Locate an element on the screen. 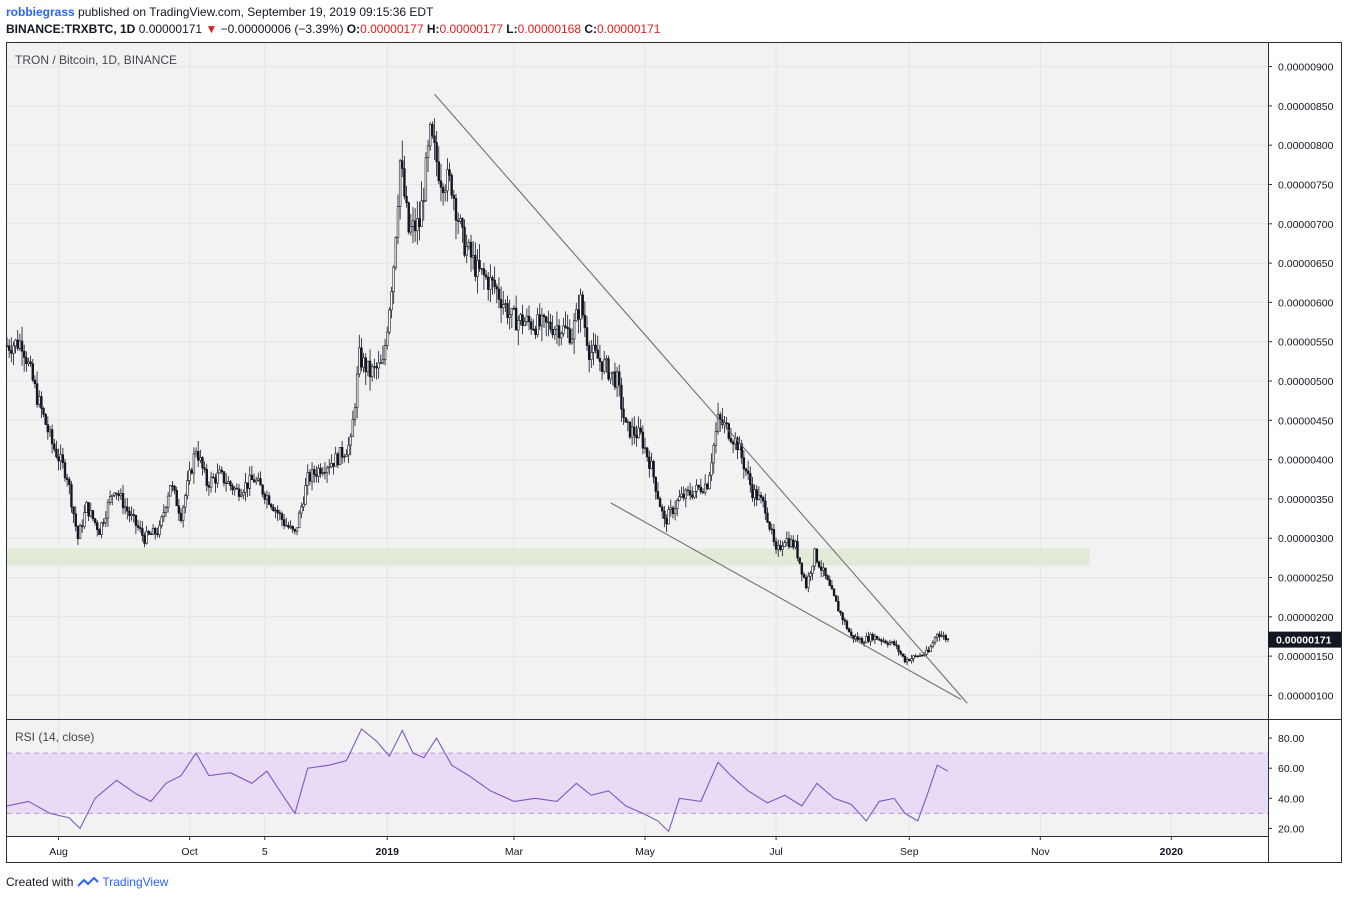 This screenshot has height=900, width=1349. time-axis-label: Sep is located at coordinates (909, 852).